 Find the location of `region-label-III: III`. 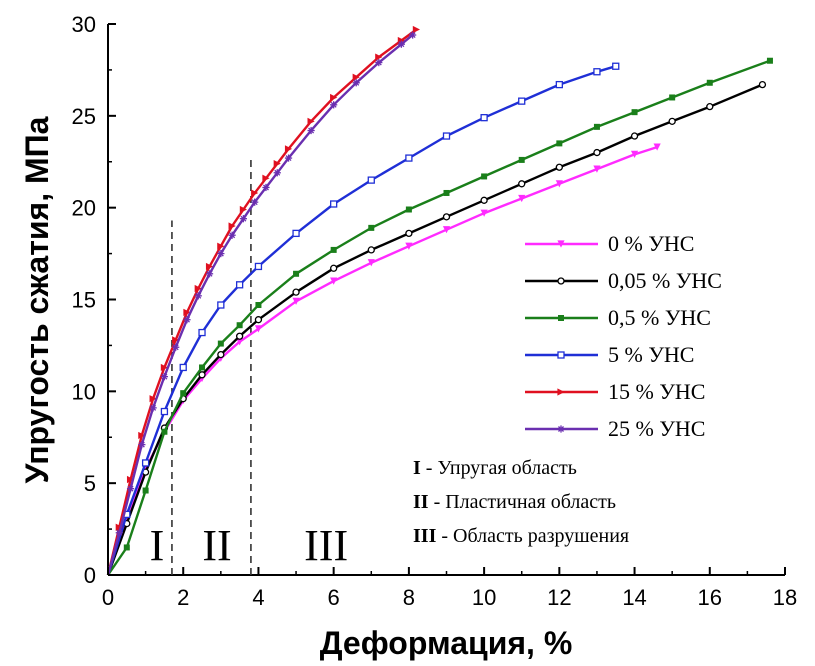

region-label-III: III is located at coordinates (326, 545).